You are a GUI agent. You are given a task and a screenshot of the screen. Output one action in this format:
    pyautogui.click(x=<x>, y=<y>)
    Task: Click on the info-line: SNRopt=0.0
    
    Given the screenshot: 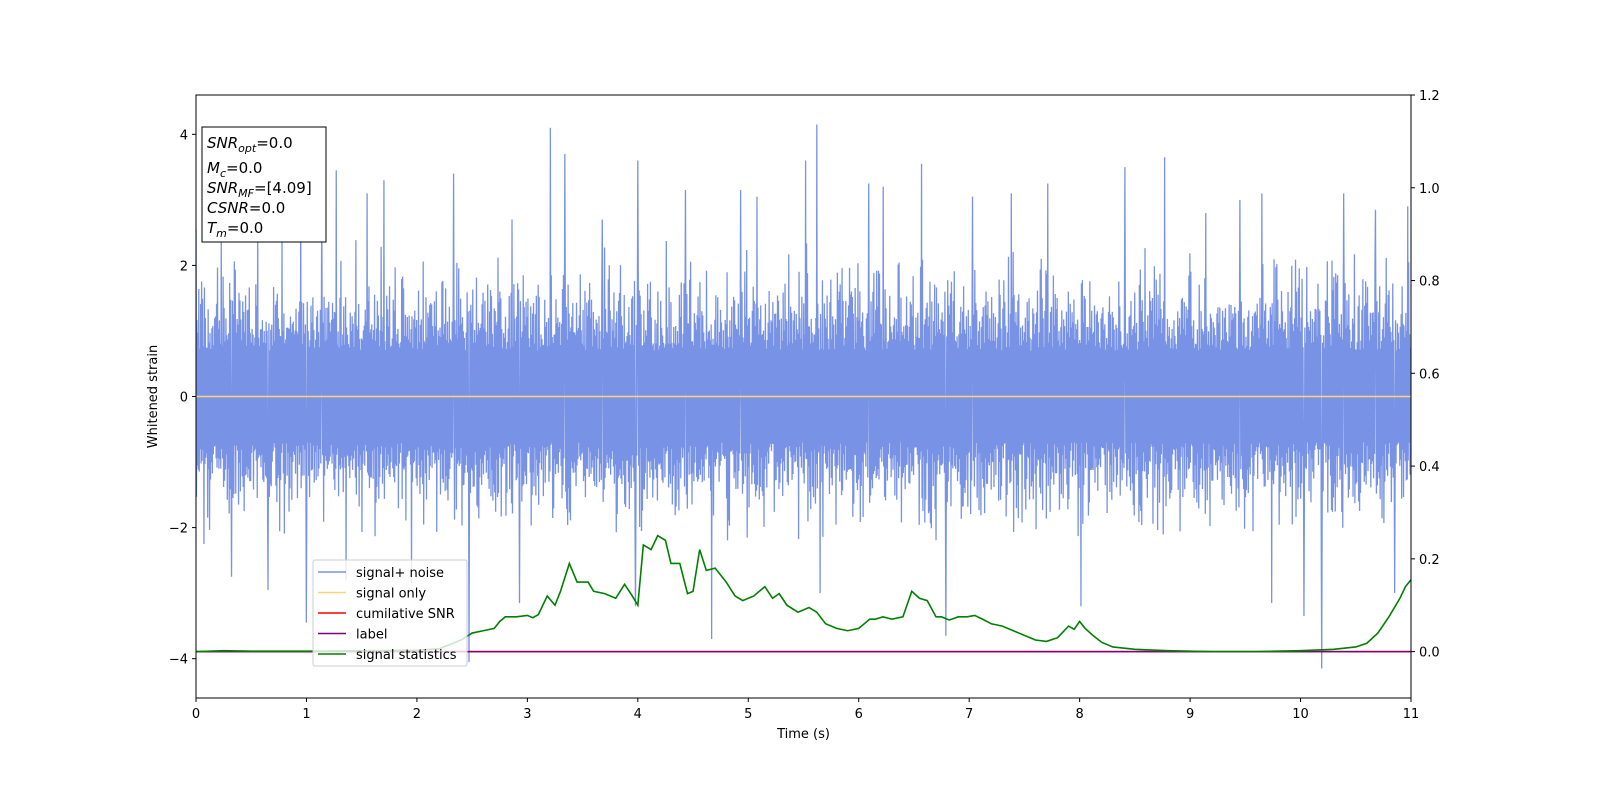 What is the action you would take?
    pyautogui.click(x=250, y=144)
    